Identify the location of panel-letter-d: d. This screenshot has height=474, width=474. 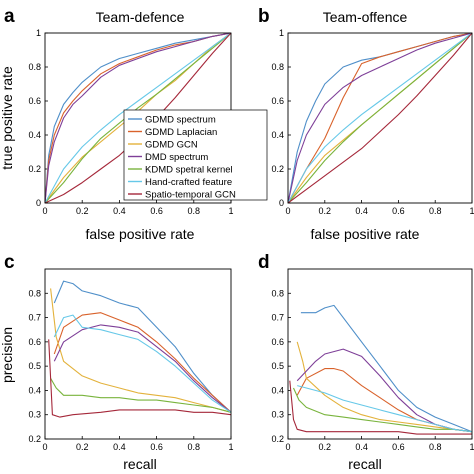
(264, 262).